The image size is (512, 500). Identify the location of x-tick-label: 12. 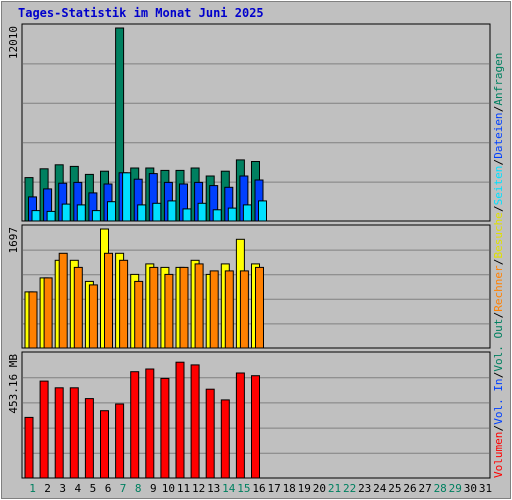
(198, 488).